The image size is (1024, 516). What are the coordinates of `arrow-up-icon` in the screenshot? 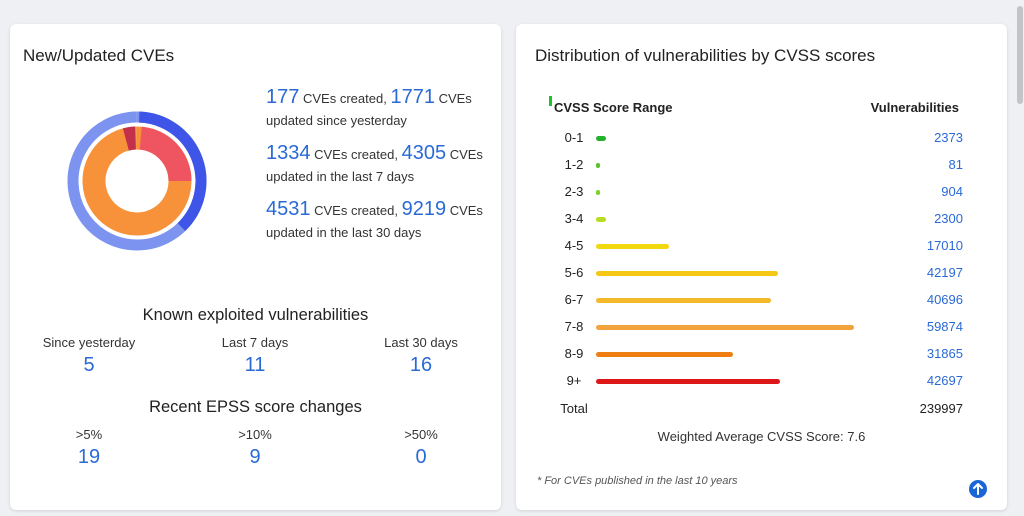 It's located at (978, 489).